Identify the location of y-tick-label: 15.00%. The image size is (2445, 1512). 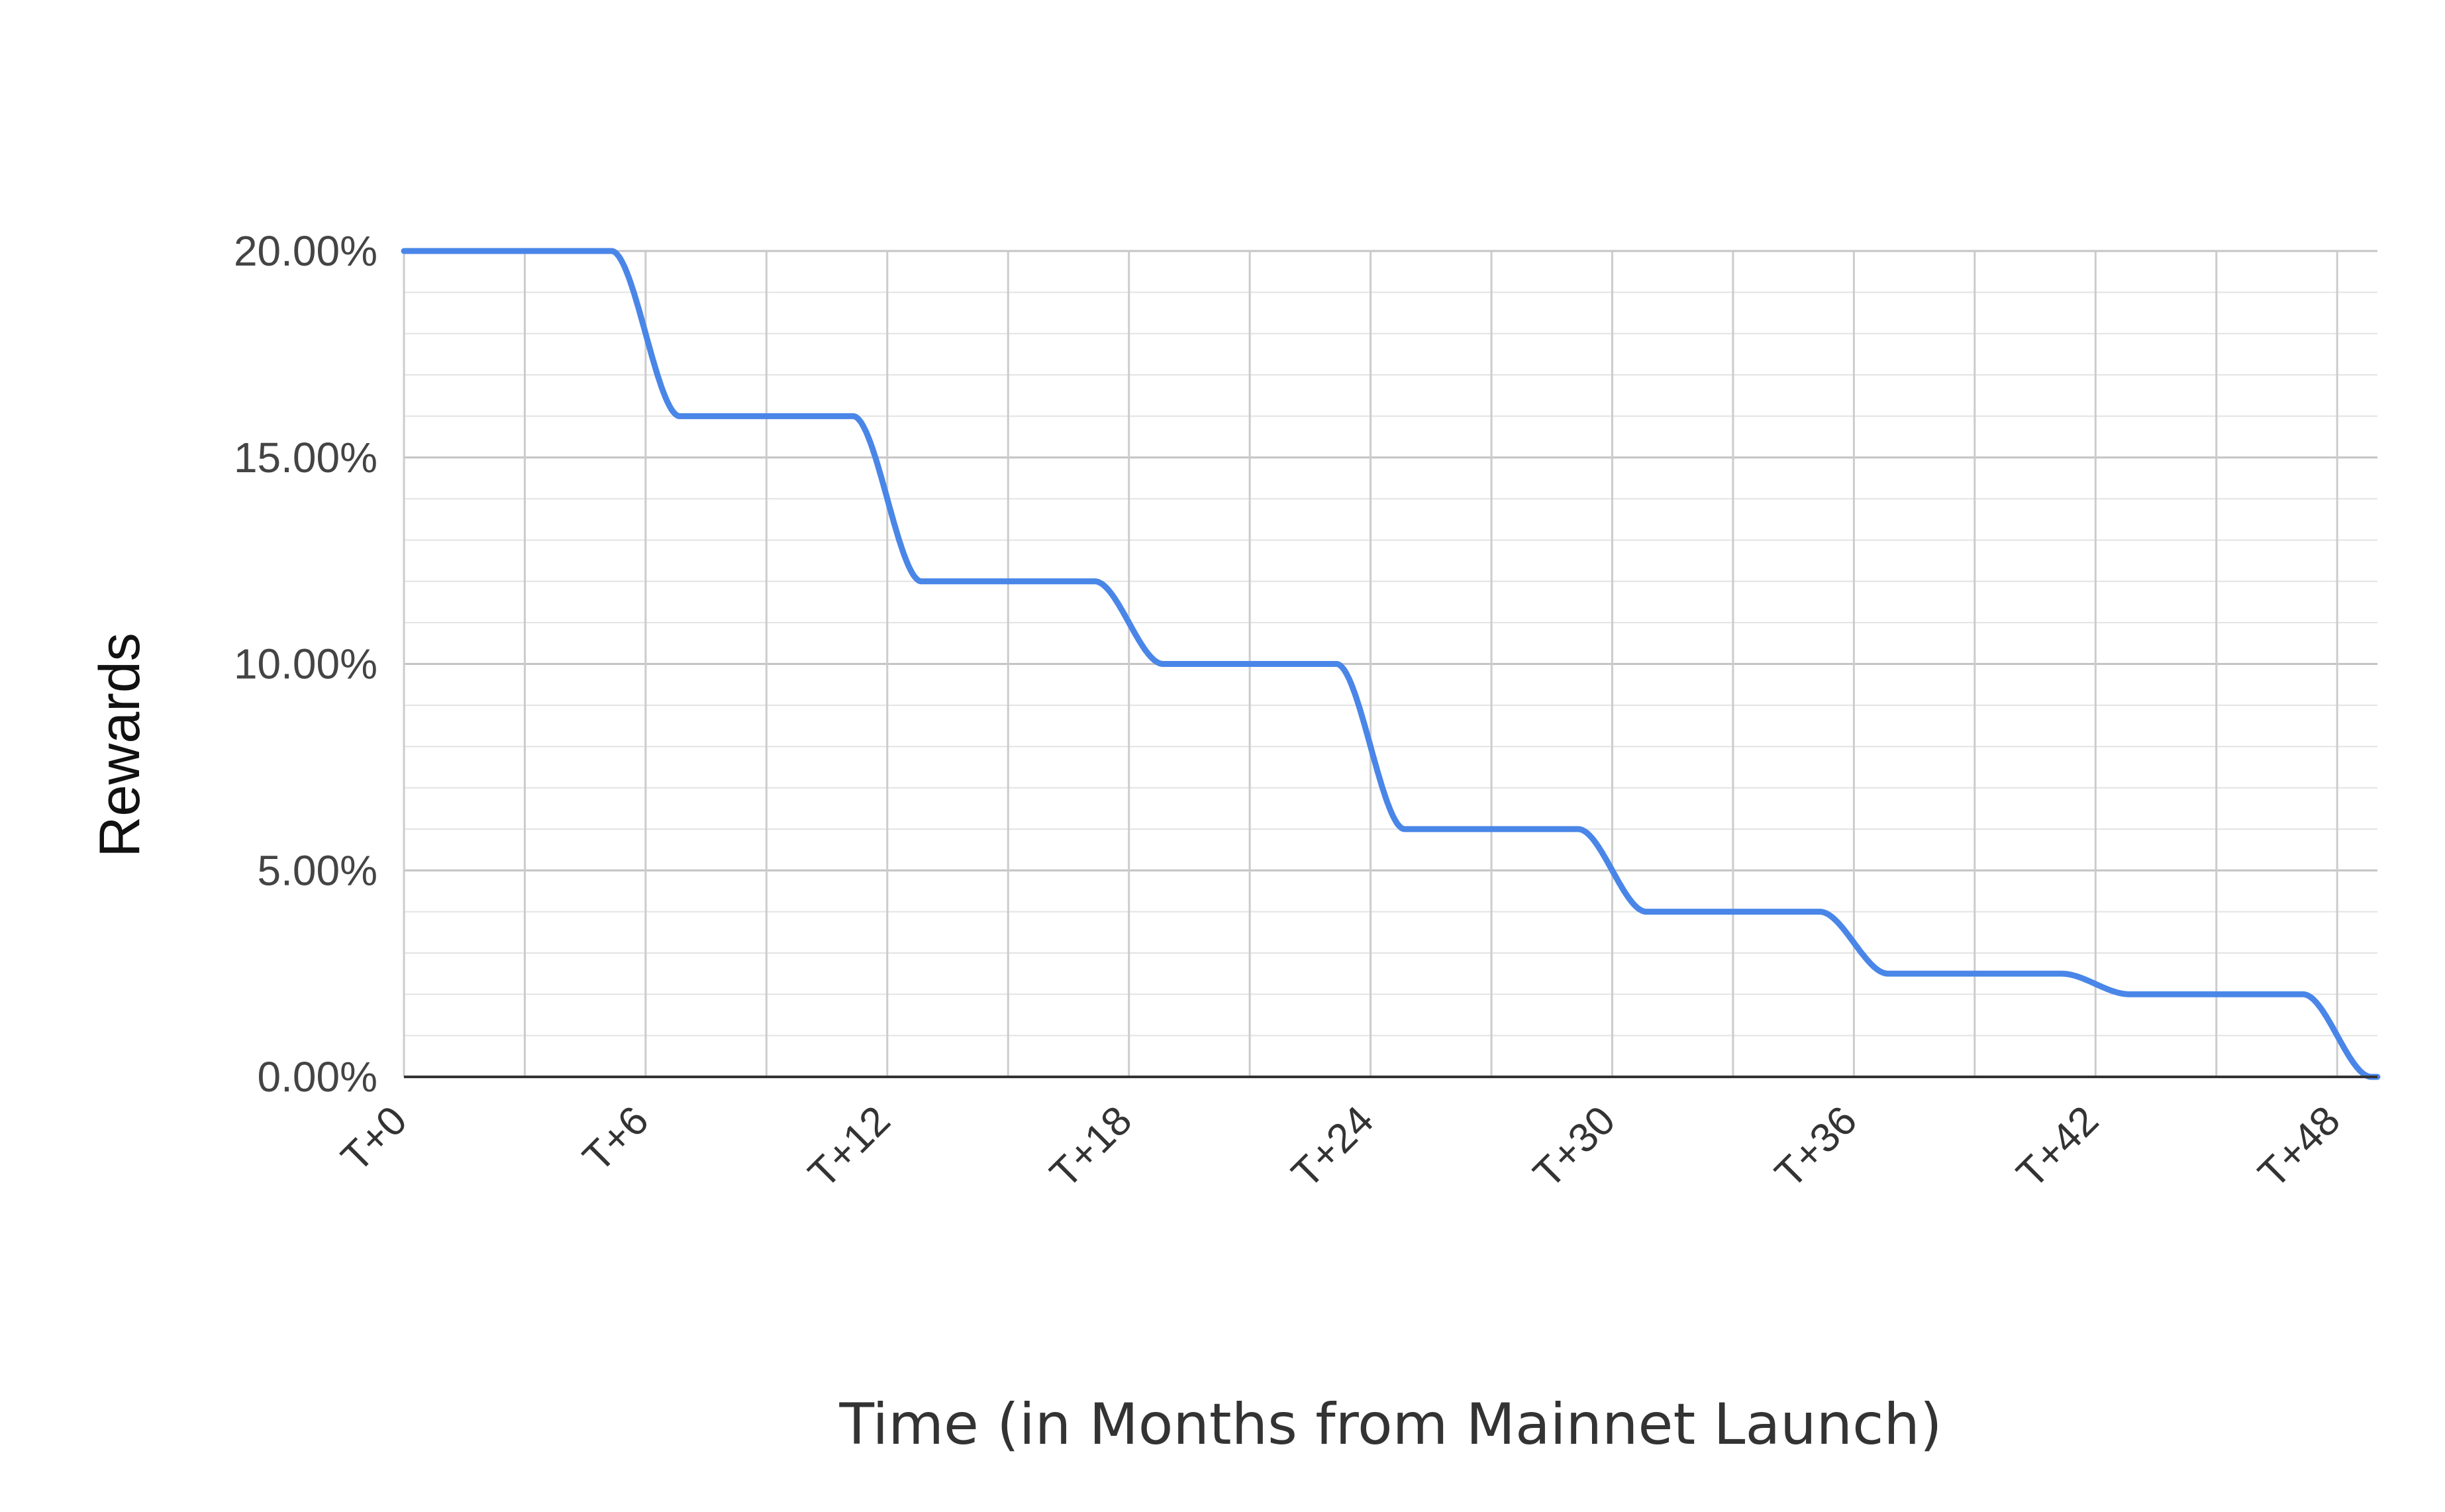
(305, 458).